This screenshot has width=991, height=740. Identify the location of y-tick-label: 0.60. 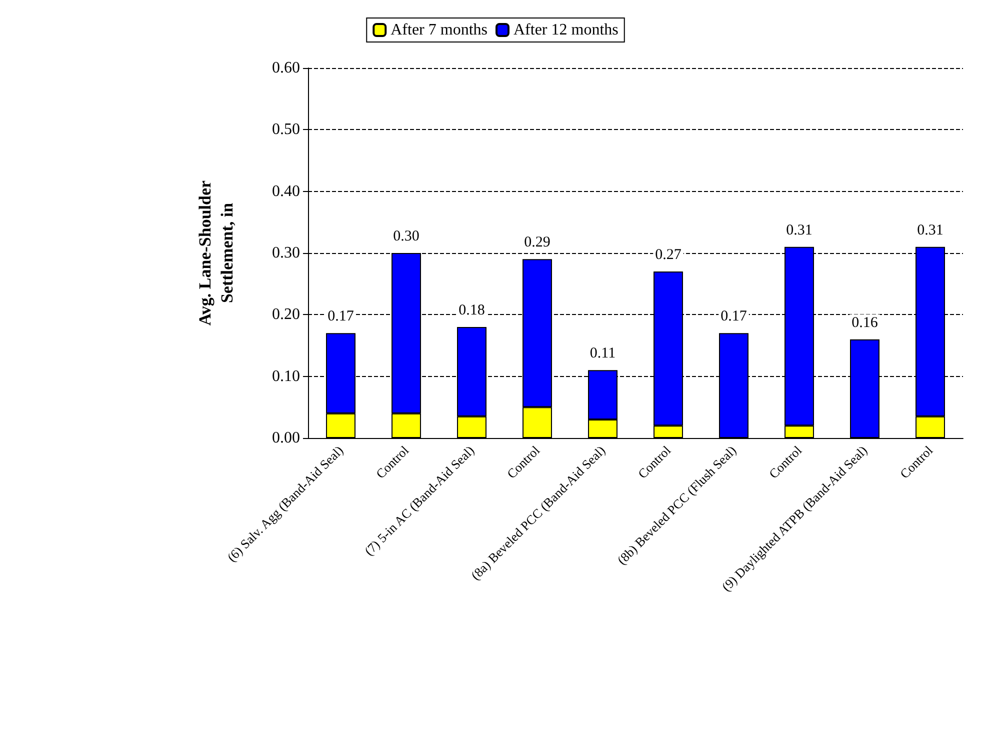
(286, 68).